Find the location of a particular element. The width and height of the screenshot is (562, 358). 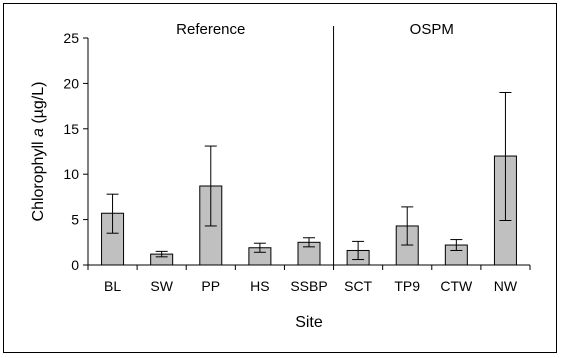

x-ticks-layer: BL SW PP HS SSBP SCT TP9 CTW NW is located at coordinates (309, 279).